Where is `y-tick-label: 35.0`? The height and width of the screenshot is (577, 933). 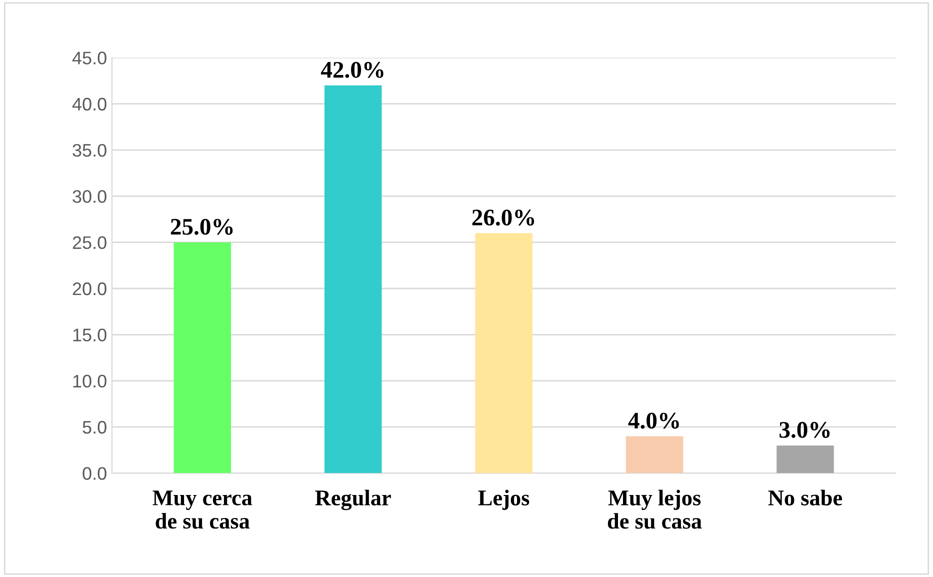 y-tick-label: 35.0 is located at coordinates (89, 150).